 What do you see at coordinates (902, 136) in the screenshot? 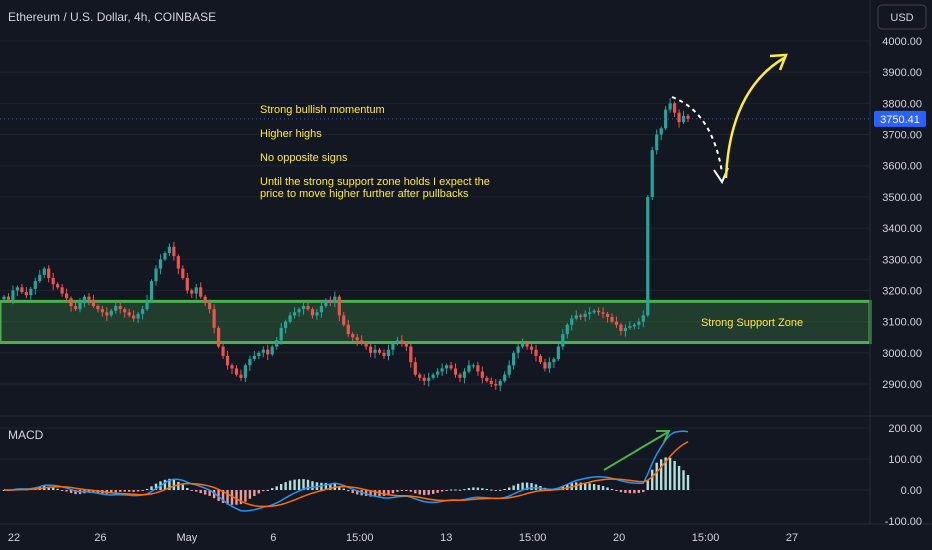
I see `price-tick-label: 3700.00` at bounding box center [902, 136].